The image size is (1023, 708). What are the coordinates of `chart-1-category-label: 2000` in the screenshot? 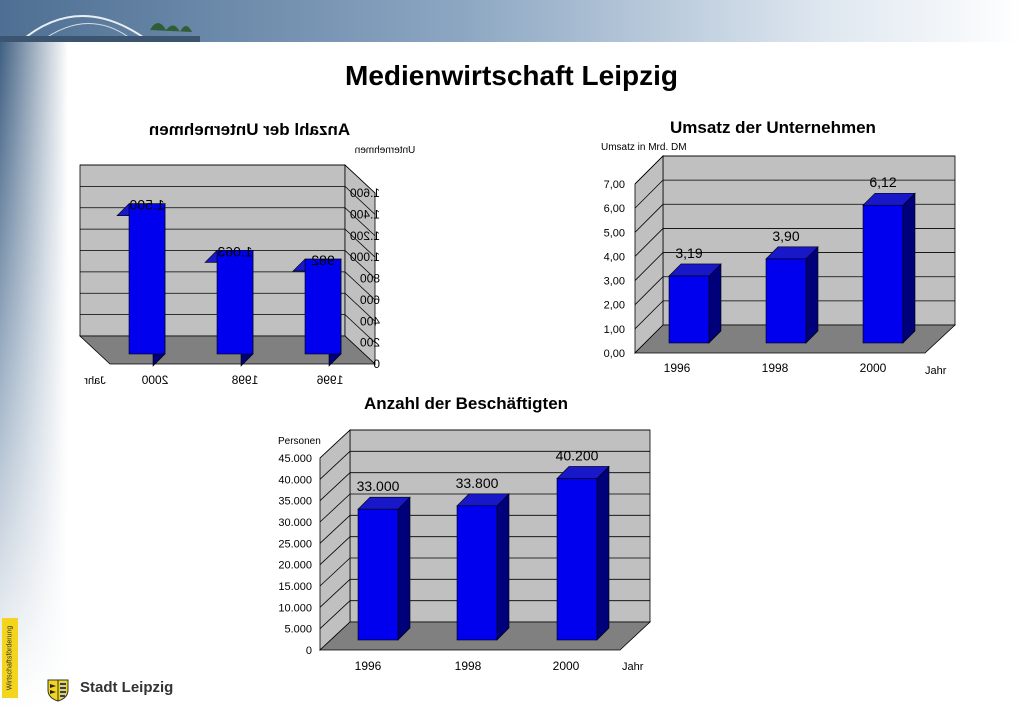 It's located at (154, 380).